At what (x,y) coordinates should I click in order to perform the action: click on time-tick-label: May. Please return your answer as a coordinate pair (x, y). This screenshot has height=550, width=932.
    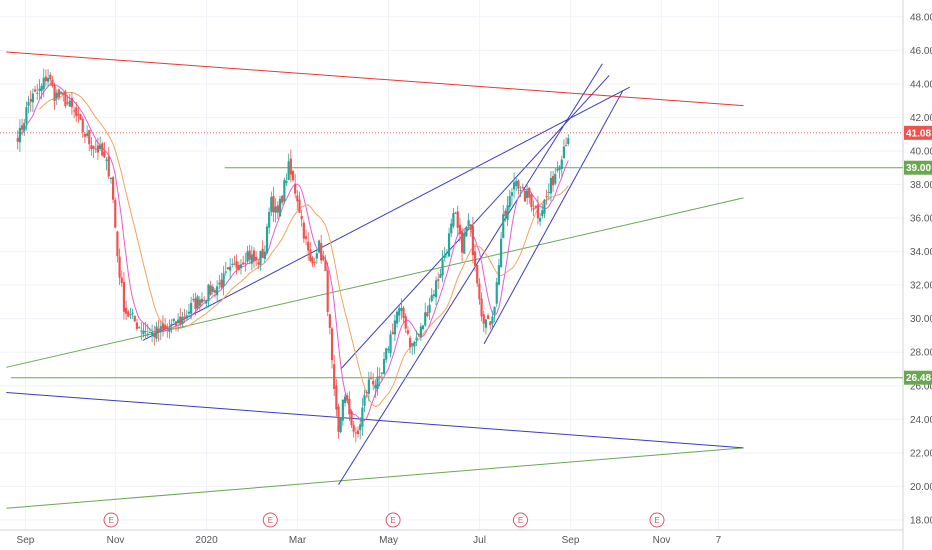
    Looking at the image, I should click on (388, 540).